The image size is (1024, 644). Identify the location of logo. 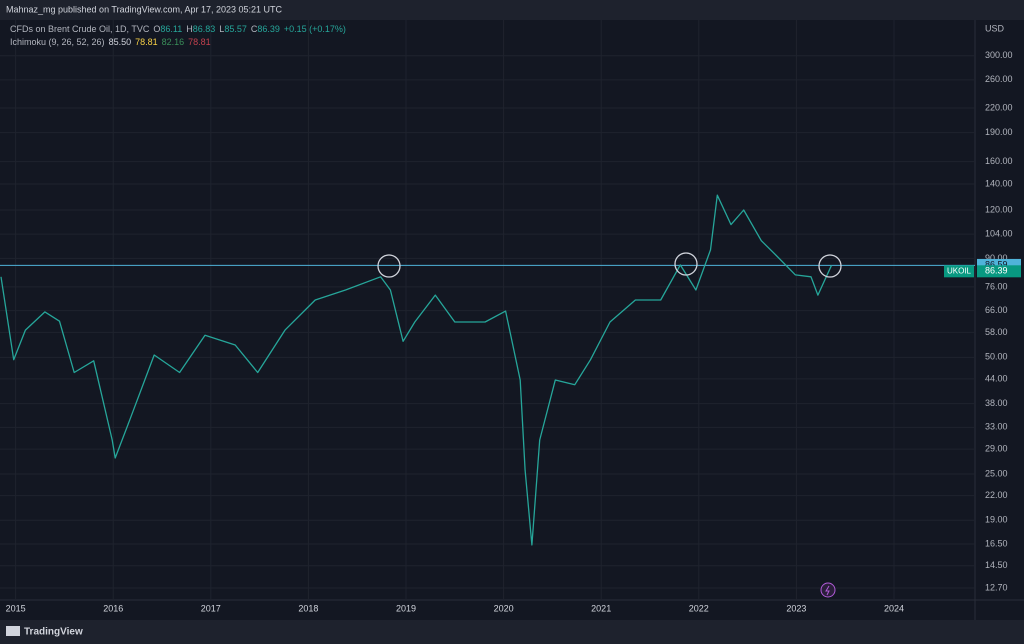
(13, 631).